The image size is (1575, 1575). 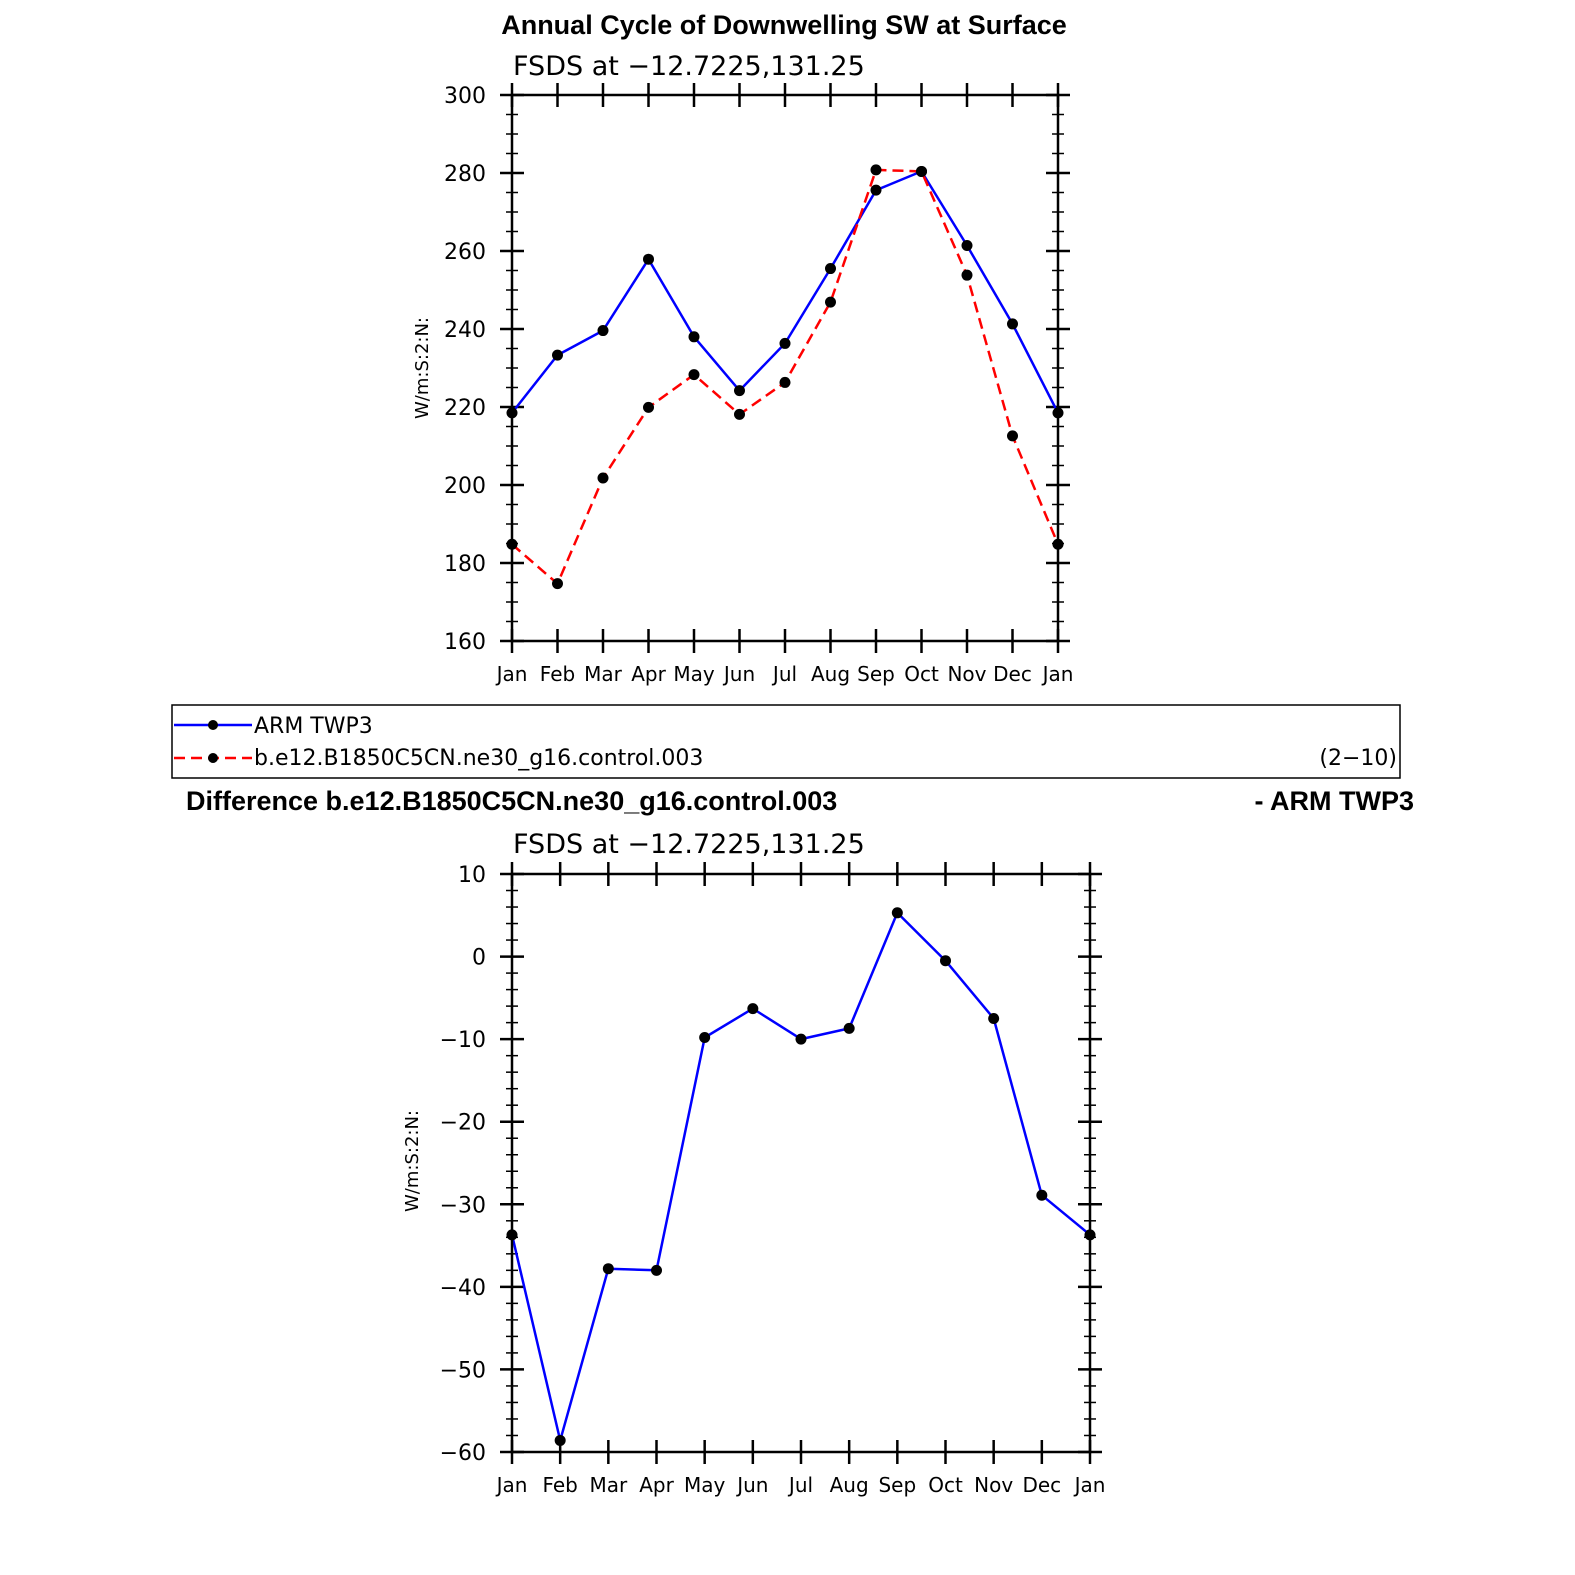 What do you see at coordinates (966, 674) in the screenshot?
I see `chart1-xtick-label: Nov` at bounding box center [966, 674].